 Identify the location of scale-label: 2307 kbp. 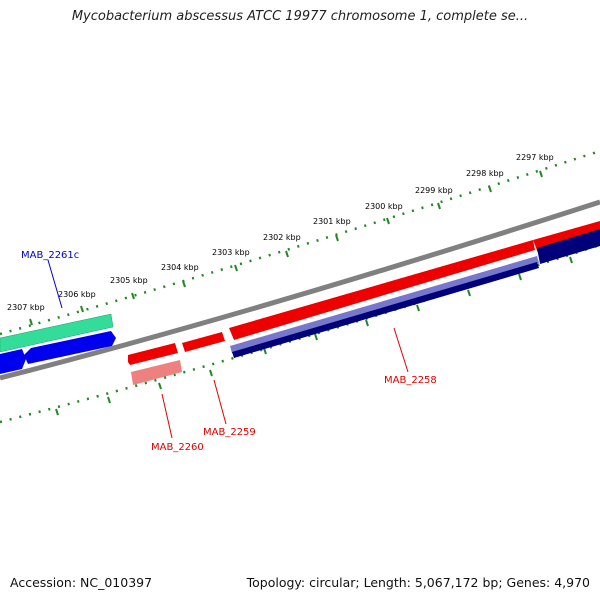
(26, 307).